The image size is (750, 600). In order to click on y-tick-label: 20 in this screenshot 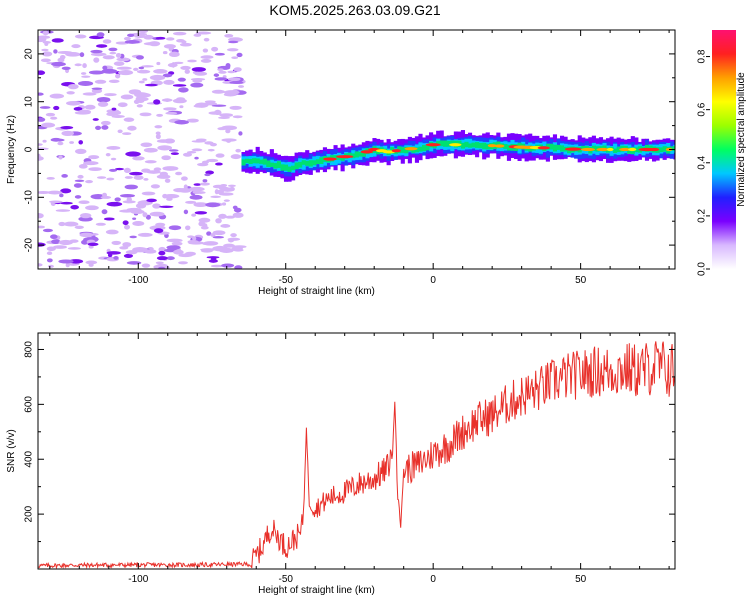, I will do `click(29, 54)`.